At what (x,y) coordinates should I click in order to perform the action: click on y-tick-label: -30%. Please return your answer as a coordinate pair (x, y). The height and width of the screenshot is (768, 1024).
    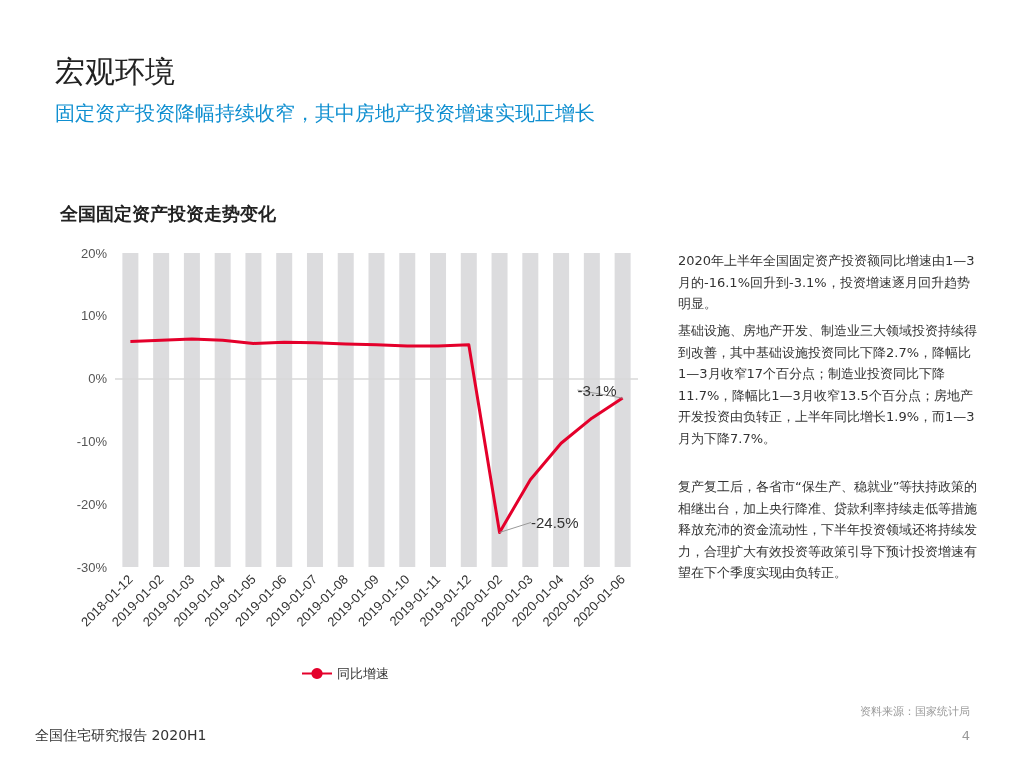
    Looking at the image, I should click on (92, 567).